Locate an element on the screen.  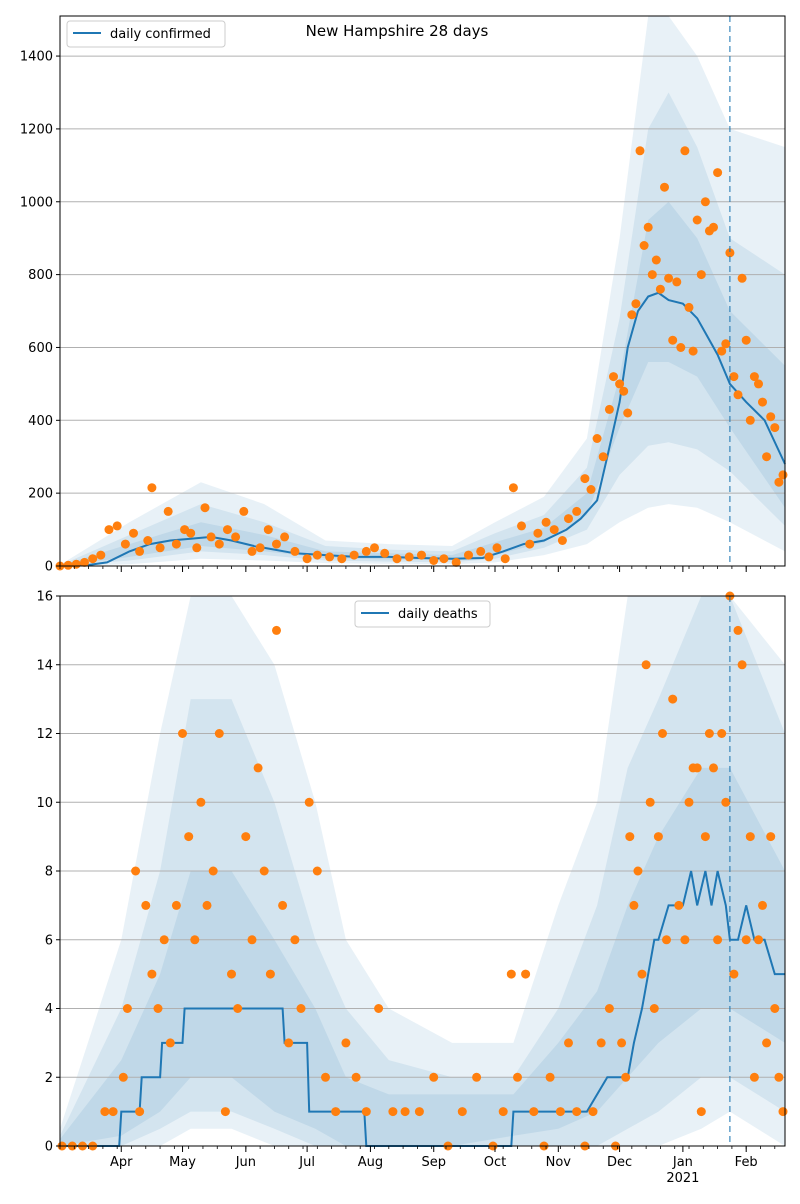
deaths-x-tick-label-Jan: Jan is located at coordinates (682, 1162).